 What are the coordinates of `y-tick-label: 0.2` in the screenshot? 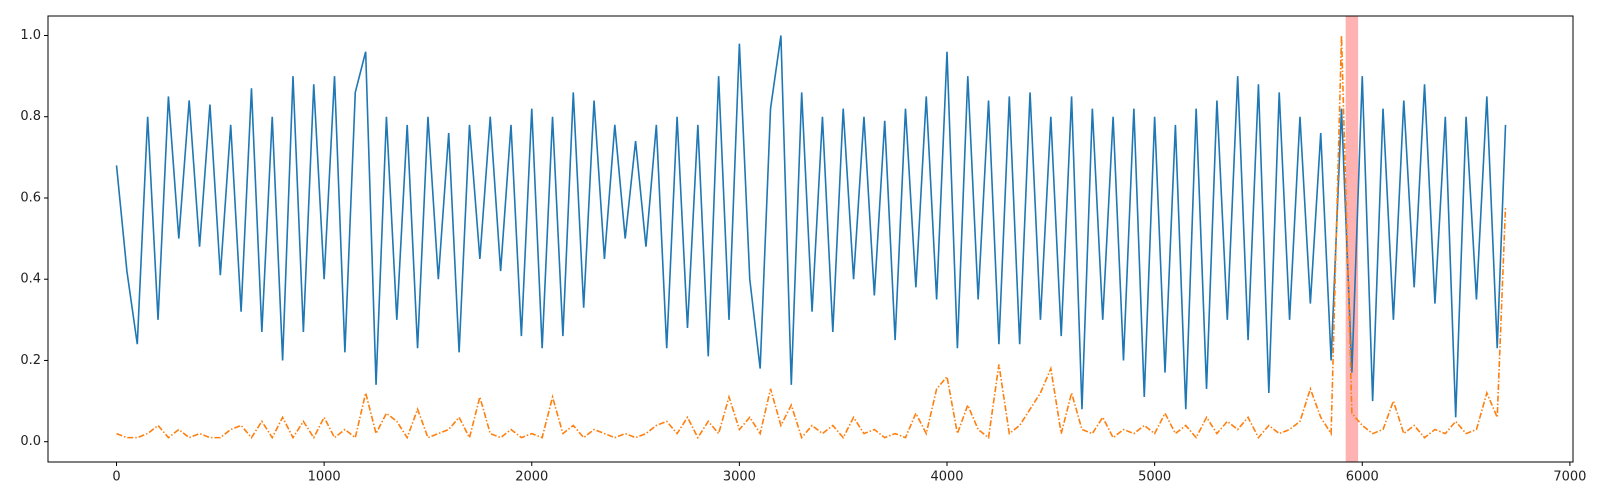 It's located at (30, 360).